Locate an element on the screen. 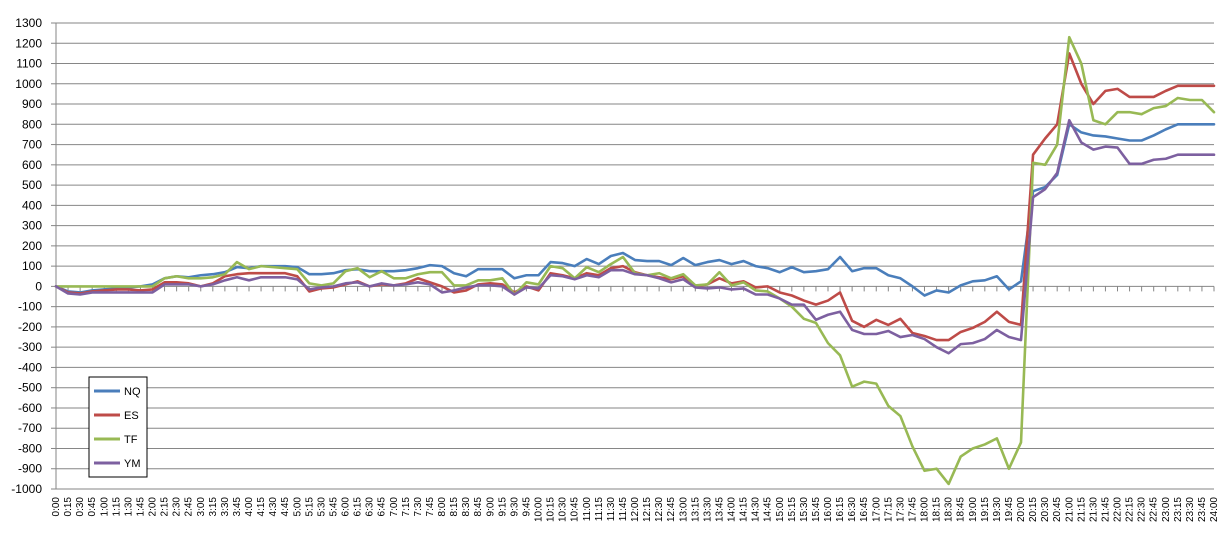 This screenshot has height=546, width=1231. y-tick-label: -1000 is located at coordinates (26, 489).